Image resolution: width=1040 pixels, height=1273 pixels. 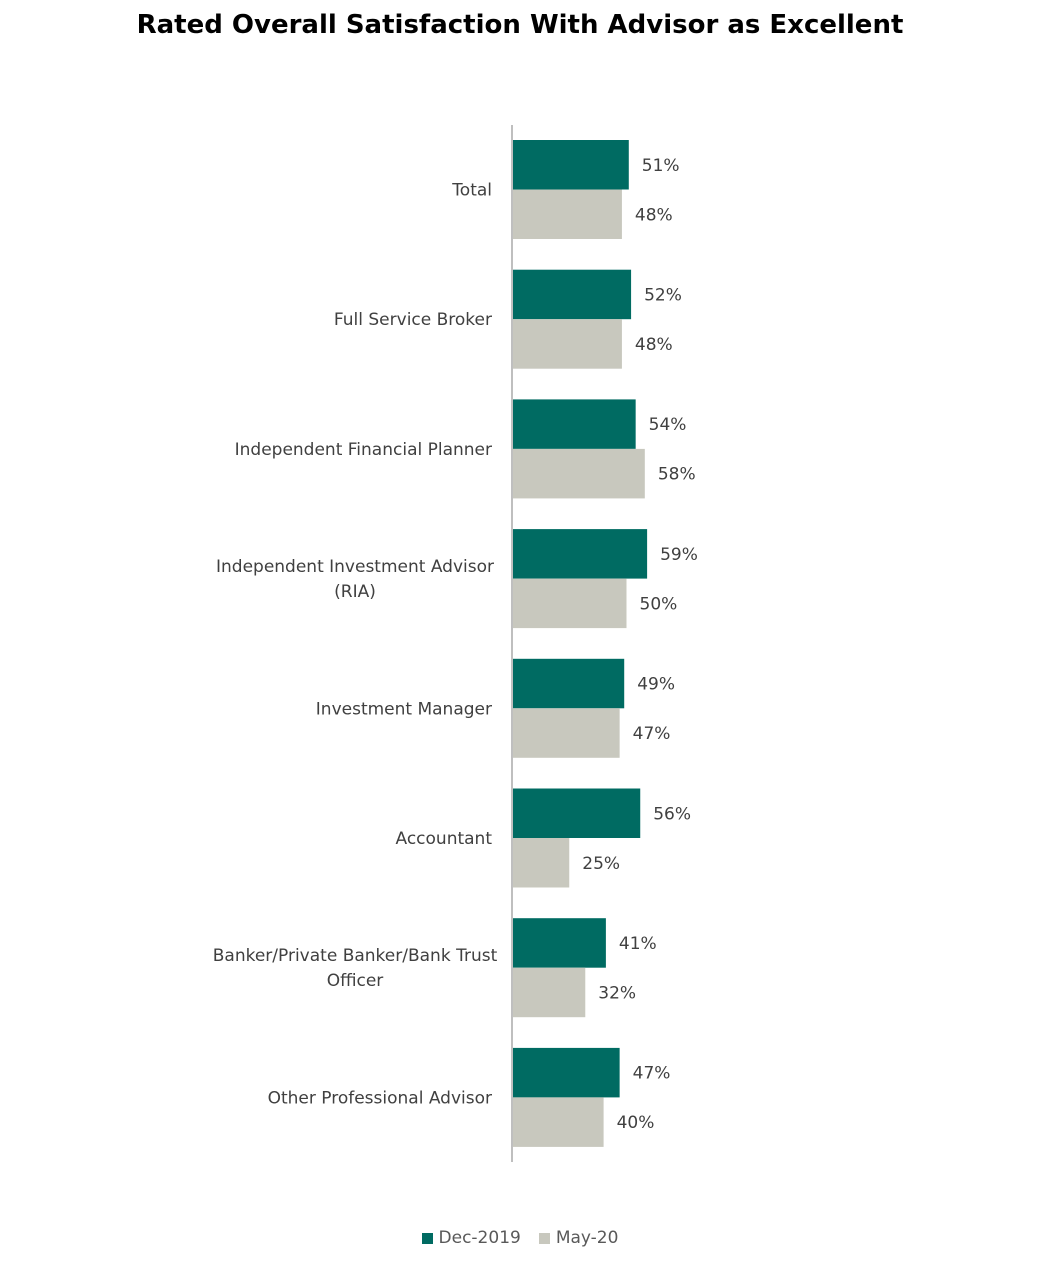 What do you see at coordinates (656, 685) in the screenshot?
I see `data-label: 49%` at bounding box center [656, 685].